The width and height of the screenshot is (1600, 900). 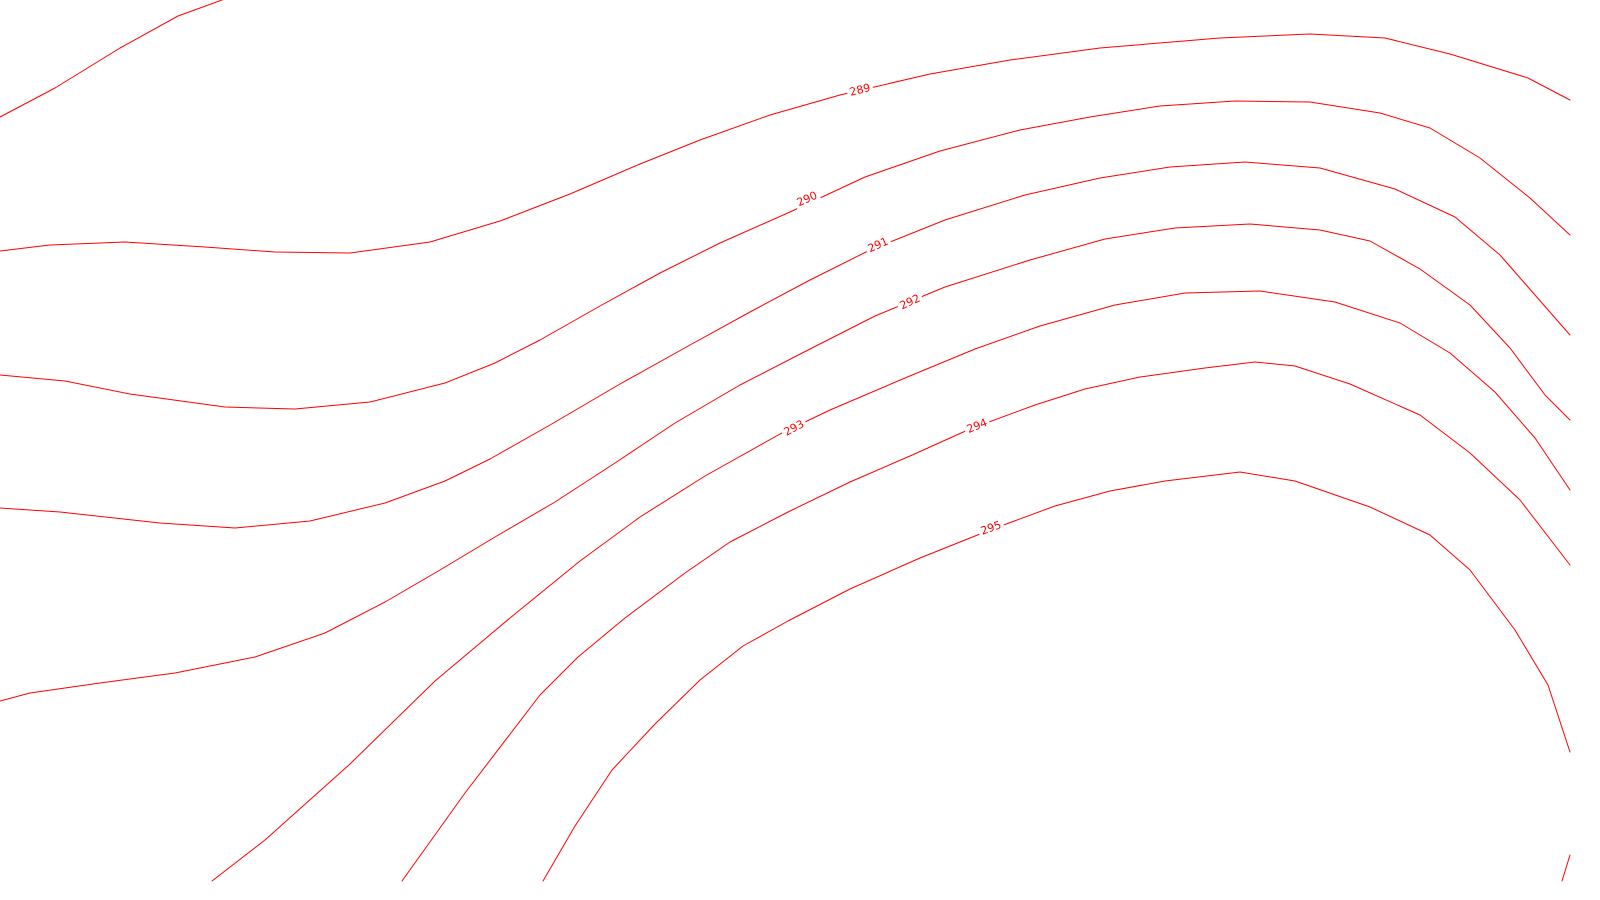 What do you see at coordinates (794, 428) in the screenshot?
I see `contour-label-293: 293` at bounding box center [794, 428].